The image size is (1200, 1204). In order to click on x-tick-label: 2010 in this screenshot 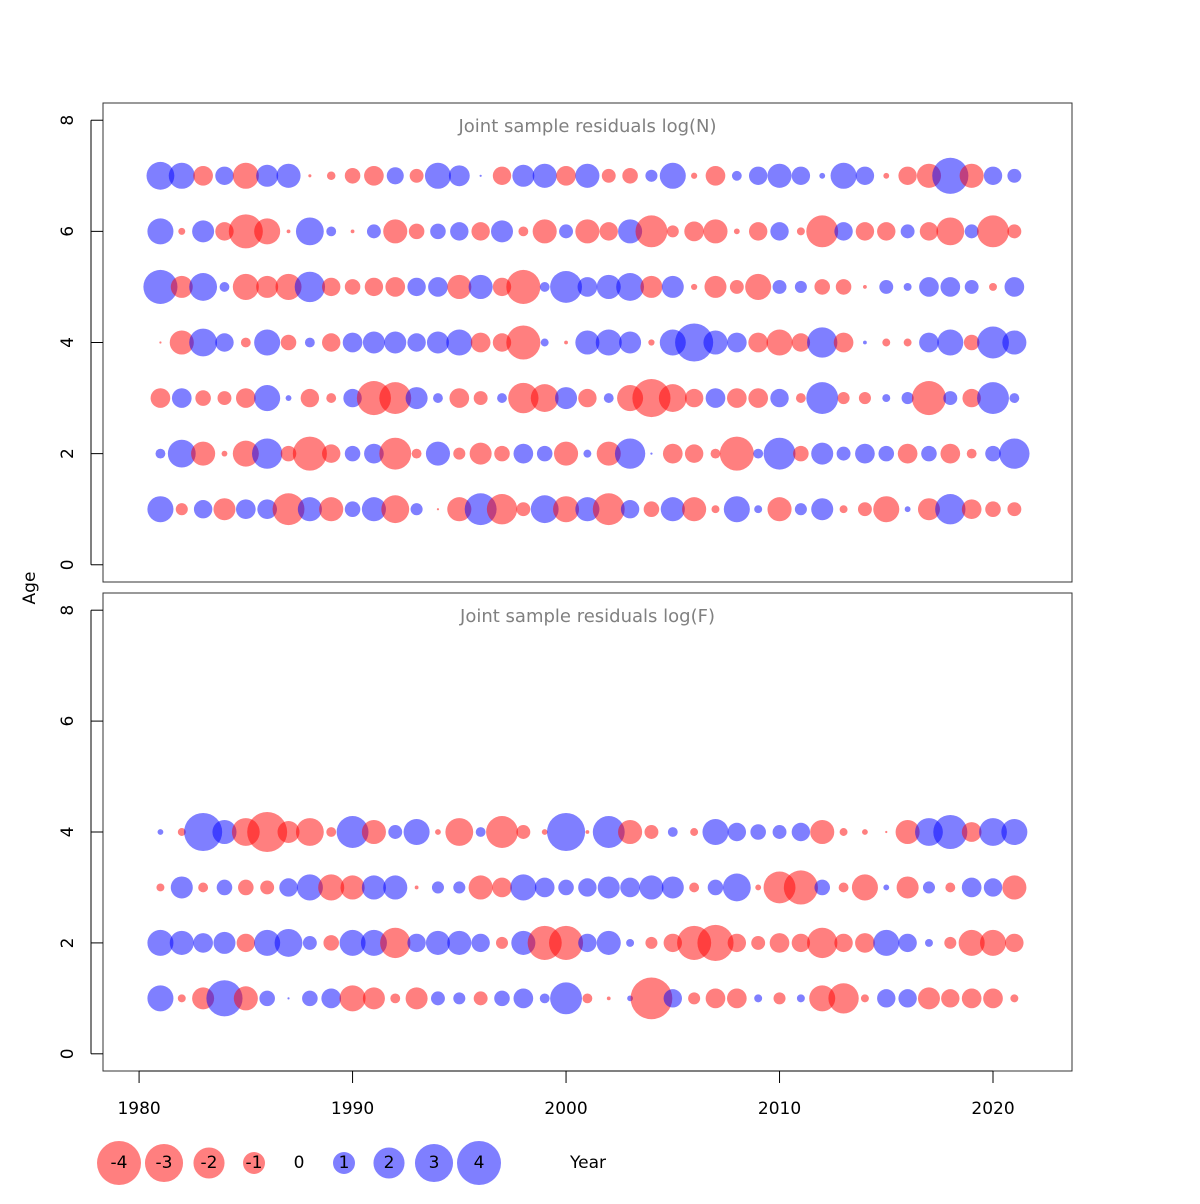, I will do `click(779, 1109)`.